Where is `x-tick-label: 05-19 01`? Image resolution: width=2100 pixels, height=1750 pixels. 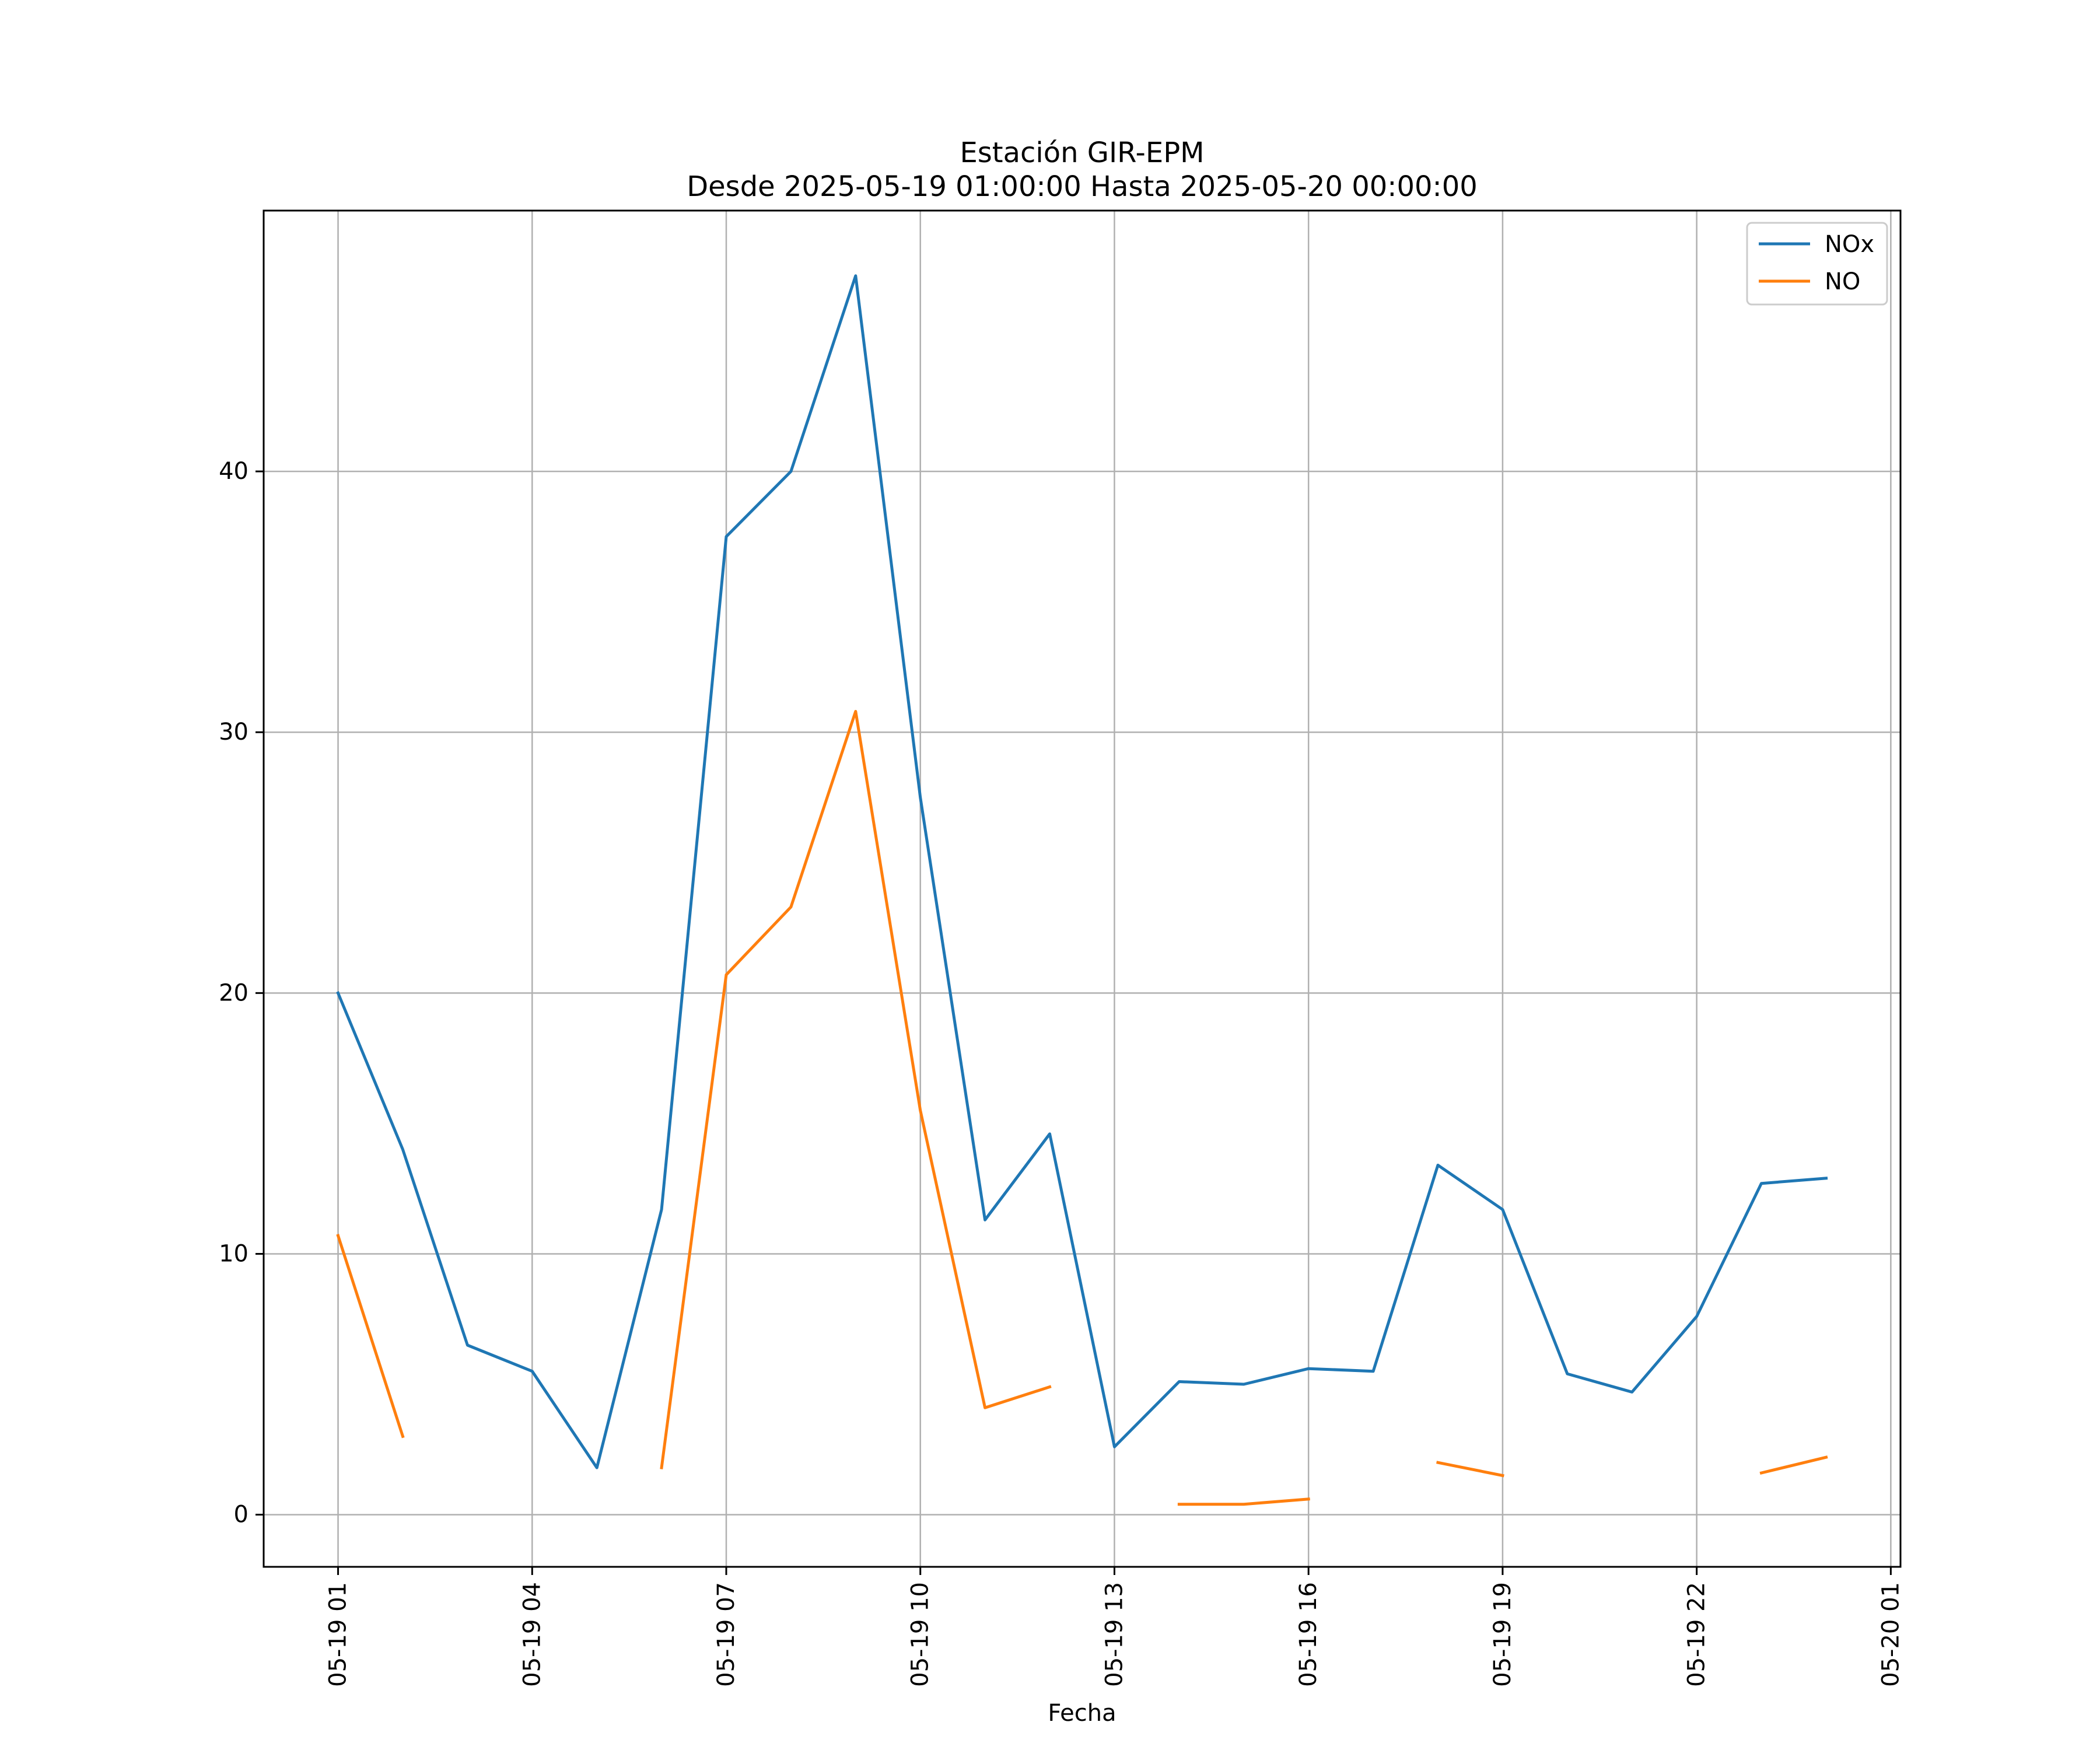
x-tick-label: 05-19 01 is located at coordinates (338, 1634).